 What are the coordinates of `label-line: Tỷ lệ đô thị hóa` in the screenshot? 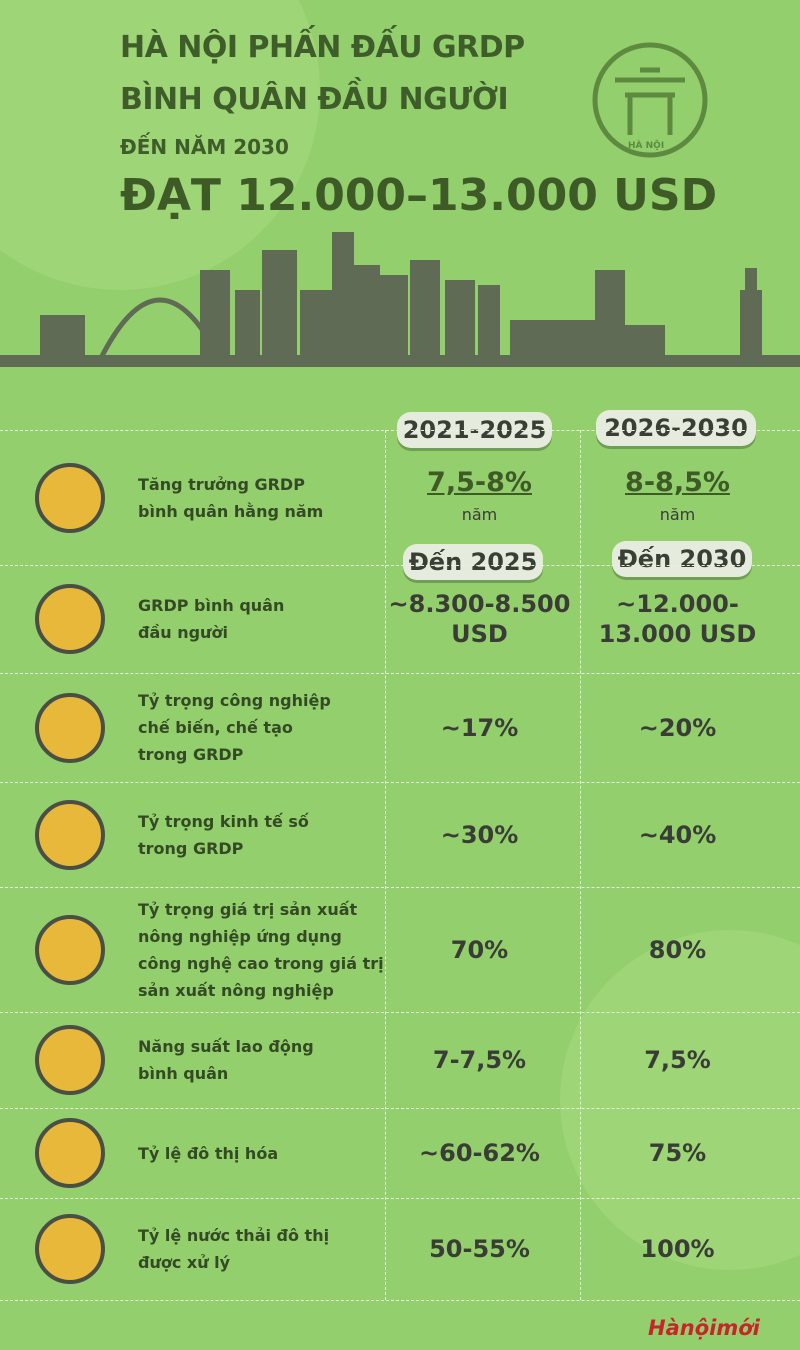 It's located at (208, 1153).